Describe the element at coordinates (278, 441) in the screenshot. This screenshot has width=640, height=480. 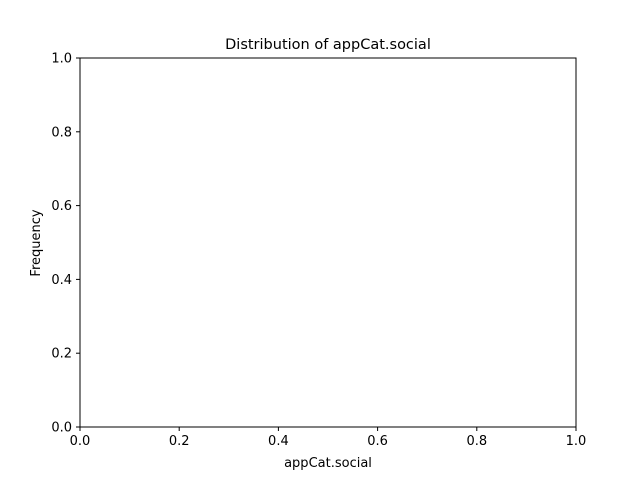
I see `x-tick-label: 0.4` at that location.